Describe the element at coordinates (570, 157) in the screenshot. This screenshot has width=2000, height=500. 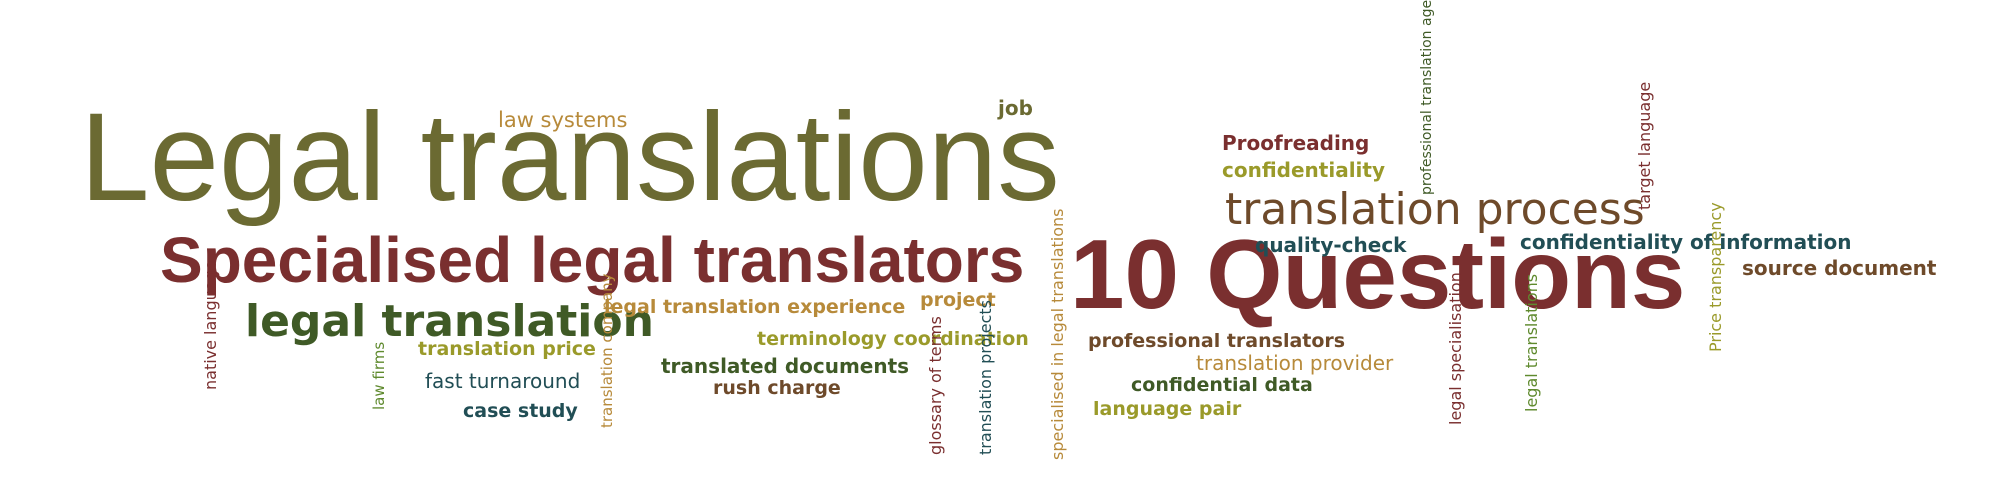
I see `word-legal-translations: Legal translations` at that location.